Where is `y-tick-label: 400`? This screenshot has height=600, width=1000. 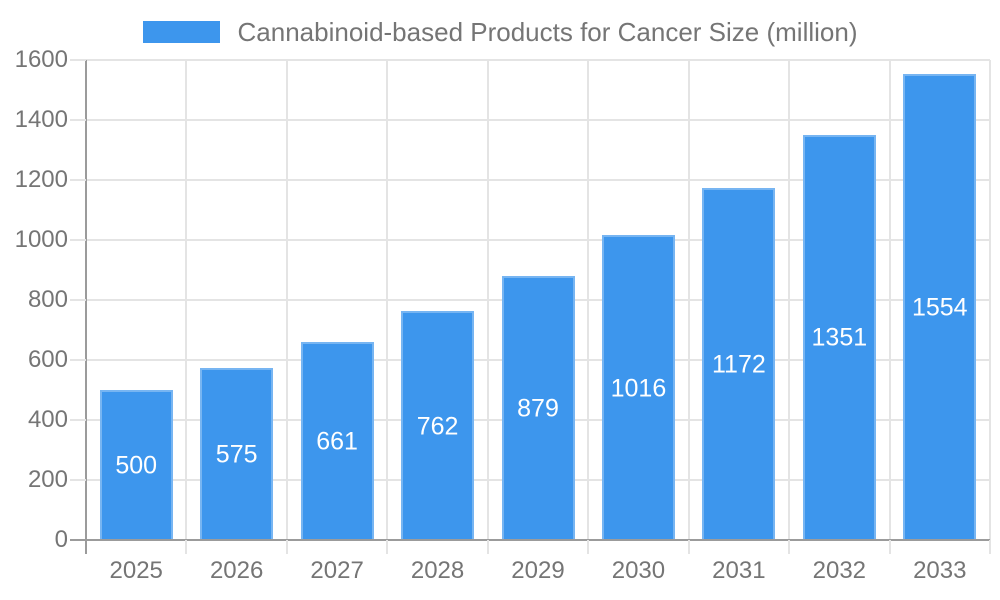
y-tick-label: 400 is located at coordinates (47, 419).